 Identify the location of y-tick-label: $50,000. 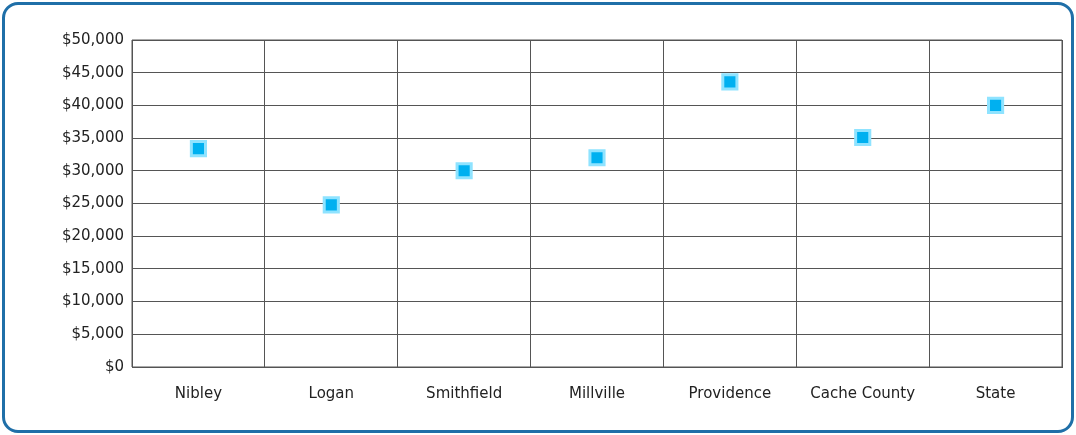
(92, 38).